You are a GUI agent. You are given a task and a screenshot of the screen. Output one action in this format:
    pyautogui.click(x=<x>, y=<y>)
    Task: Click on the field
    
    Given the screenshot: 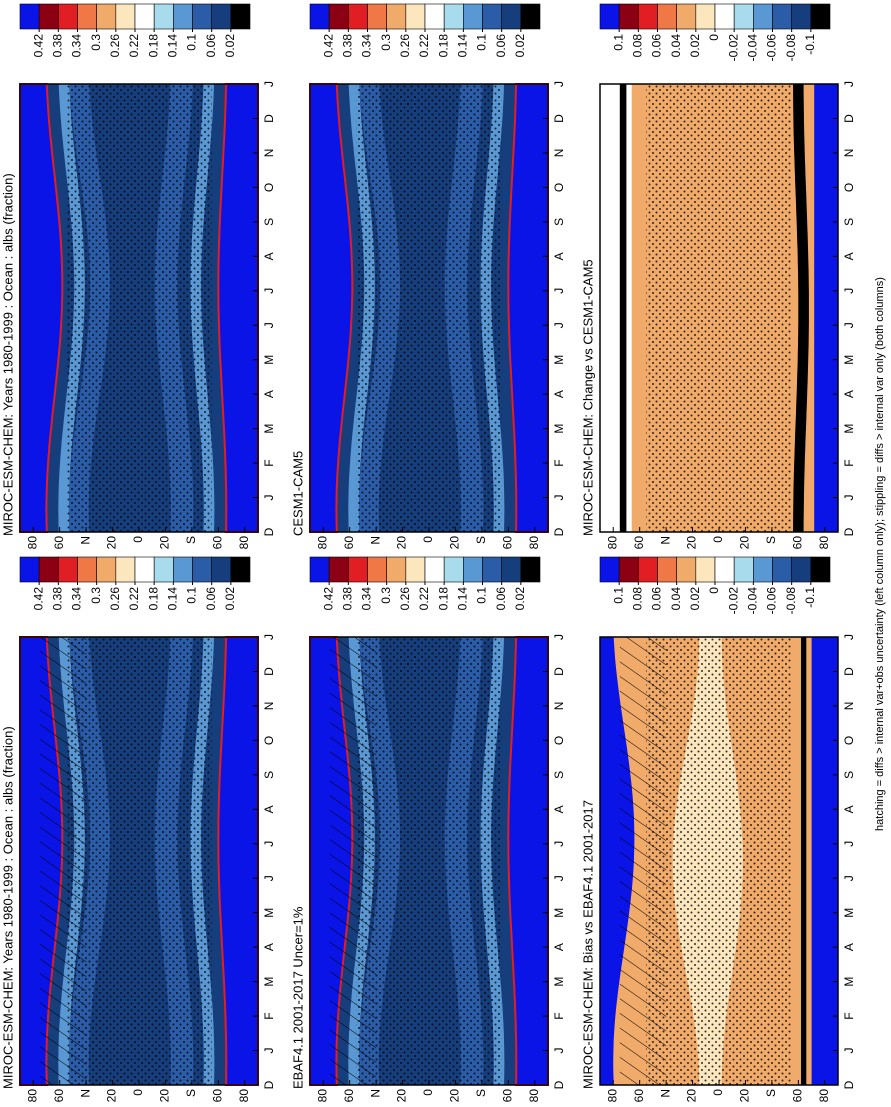 What is the action you would take?
    pyautogui.click(x=804, y=861)
    